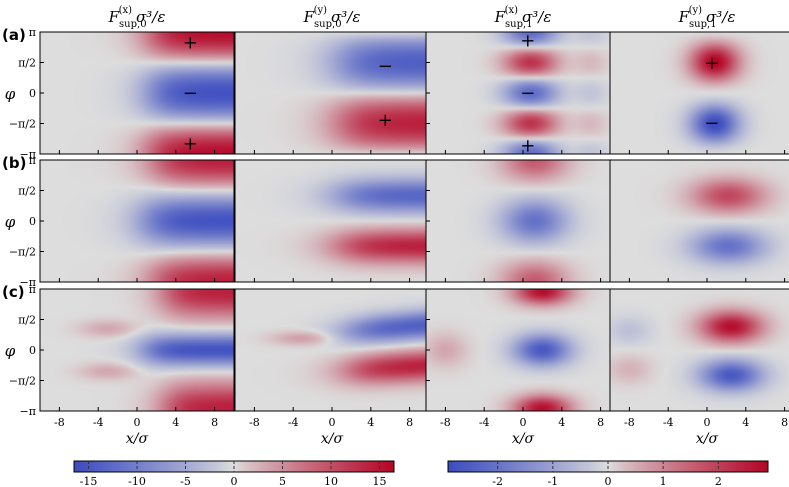 This screenshot has width=789, height=487. Describe the element at coordinates (379, 481) in the screenshot. I see `colorbar-tick-label: 15` at that location.